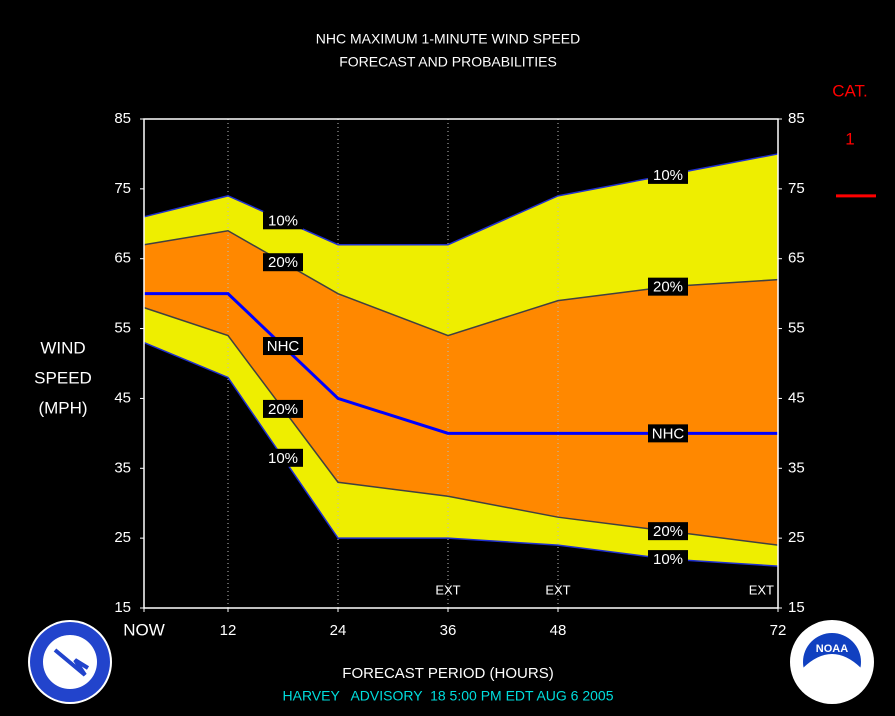  Describe the element at coordinates (122, 188) in the screenshot. I see `y-tick-label: 75` at that location.